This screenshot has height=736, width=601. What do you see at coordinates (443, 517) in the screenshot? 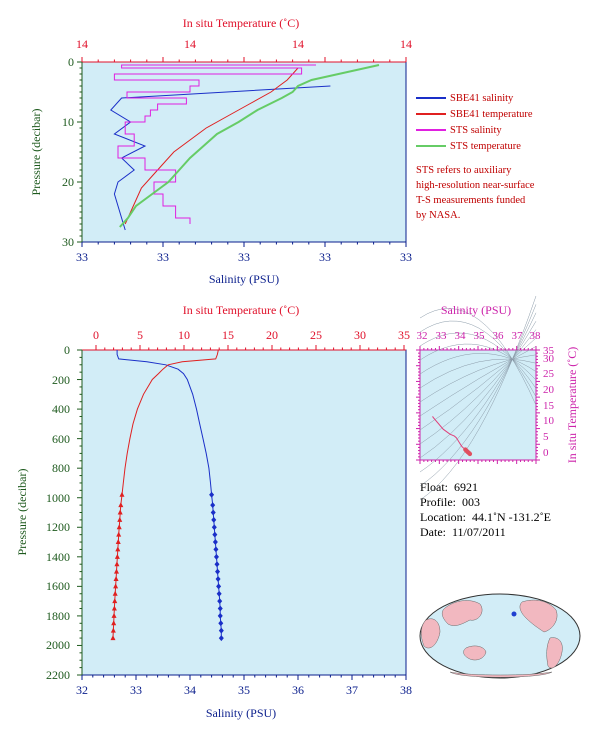
I see `location-label: Location:` at bounding box center [443, 517].